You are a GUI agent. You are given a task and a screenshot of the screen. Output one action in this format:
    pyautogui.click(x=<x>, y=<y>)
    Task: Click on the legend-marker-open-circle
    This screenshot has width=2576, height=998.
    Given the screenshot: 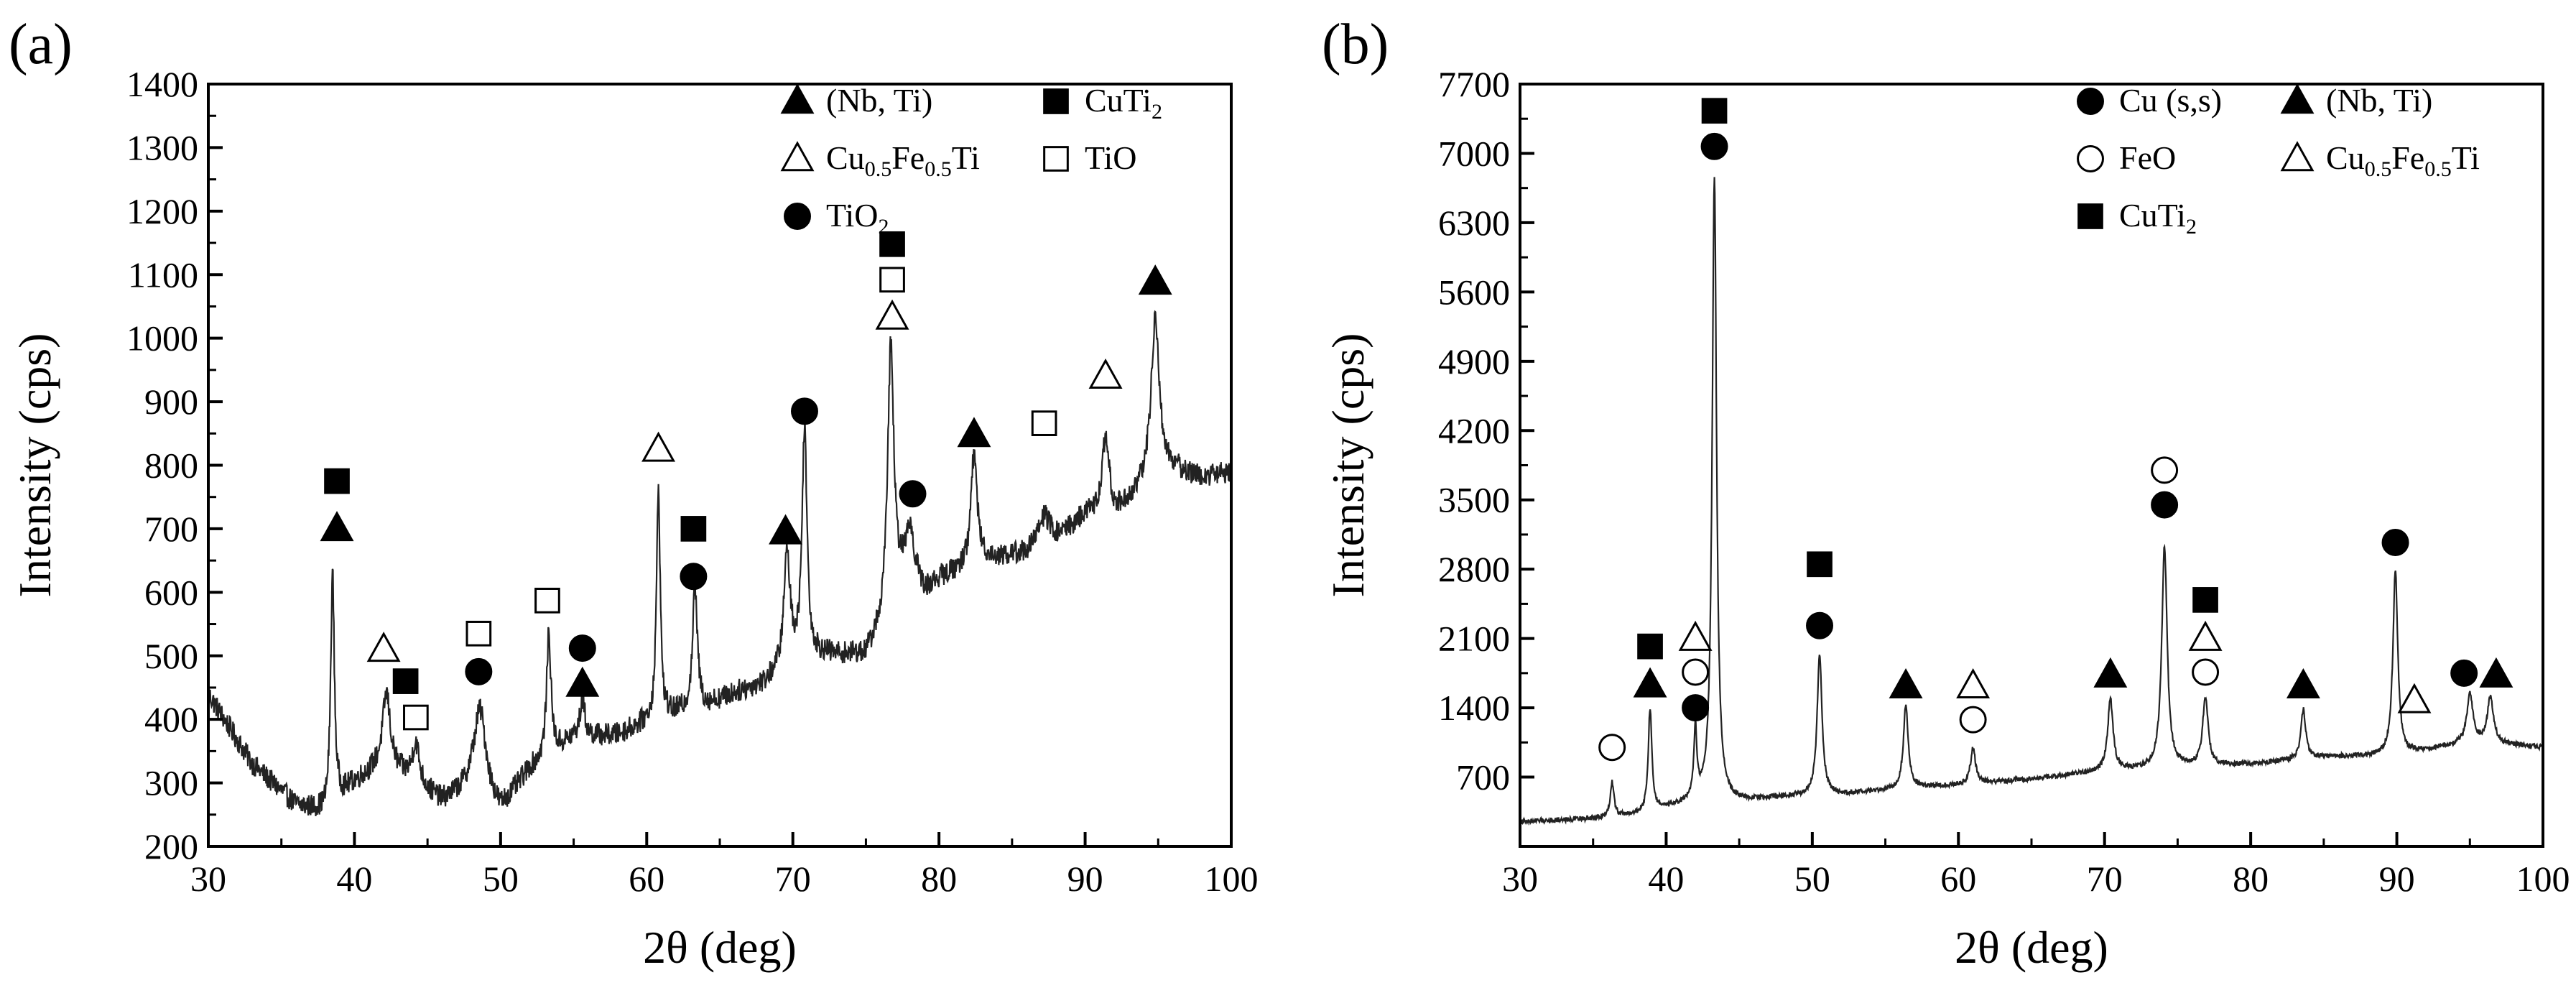 What is the action you would take?
    pyautogui.click(x=2090, y=158)
    